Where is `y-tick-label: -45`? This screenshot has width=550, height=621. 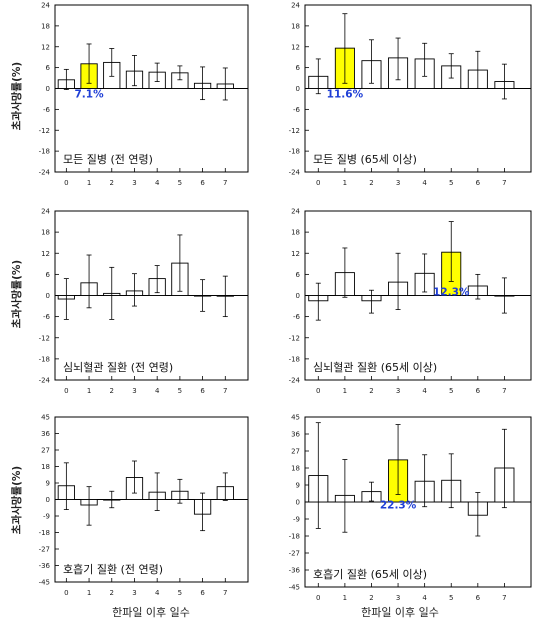 y-tick-label: -45 is located at coordinates (44, 583).